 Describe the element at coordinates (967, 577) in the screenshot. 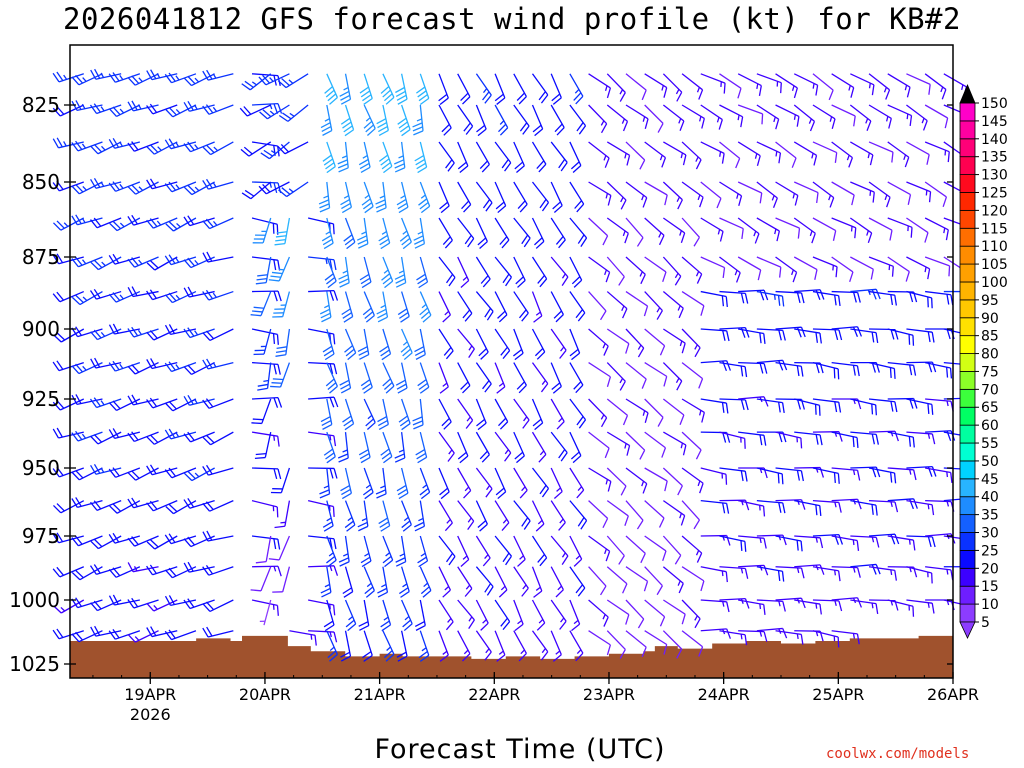

I see `colorbar-box` at that location.